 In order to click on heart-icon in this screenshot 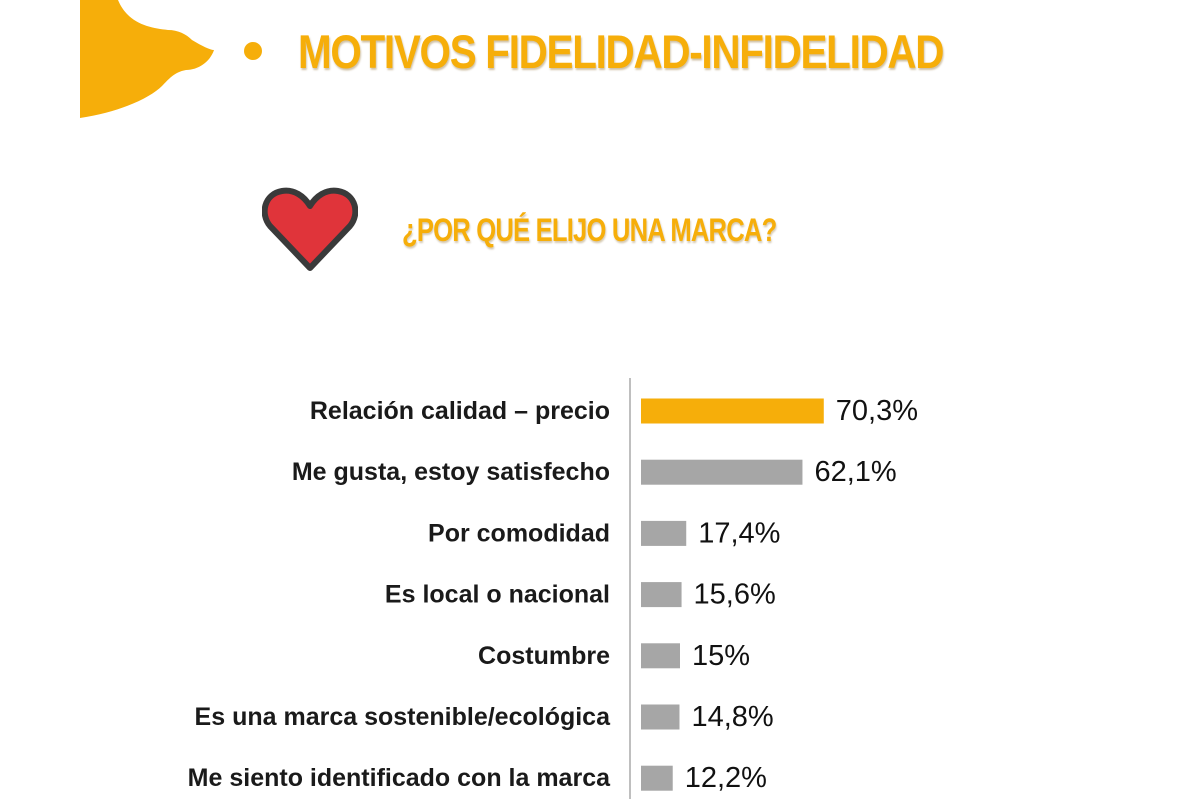, I will do `click(310, 229)`.